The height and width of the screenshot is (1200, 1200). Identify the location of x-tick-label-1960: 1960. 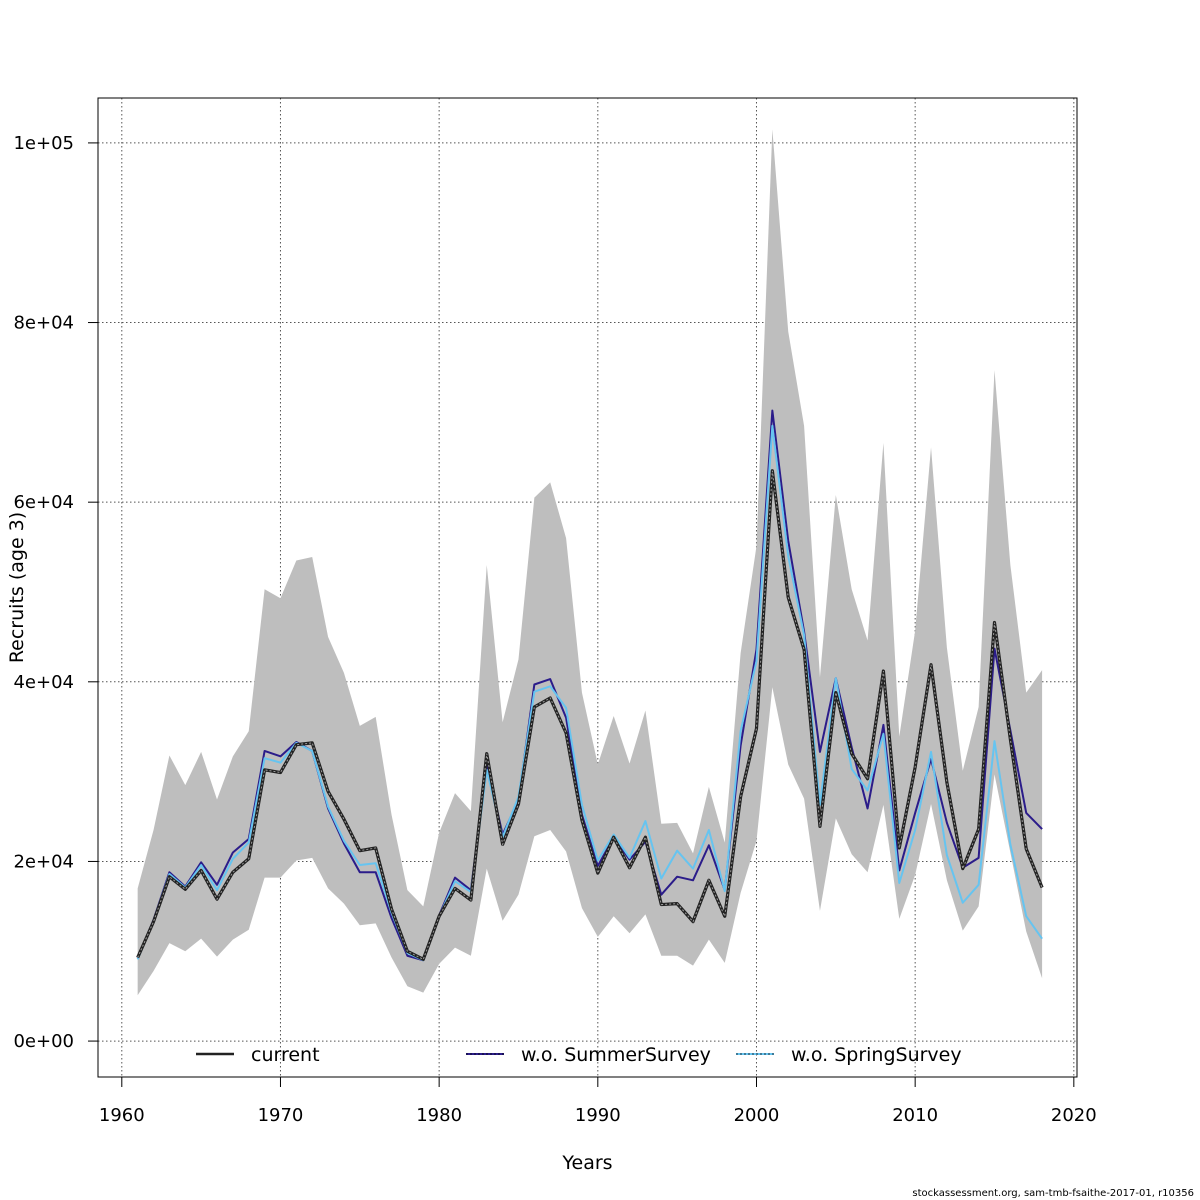
(122, 1115).